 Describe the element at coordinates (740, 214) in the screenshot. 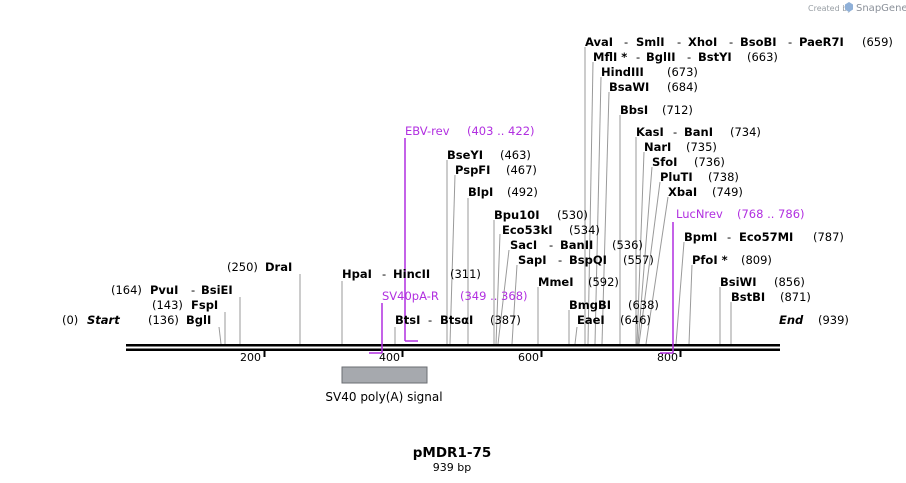

I see `primer-lucnrev: LucNrev (768 .. 786)` at that location.